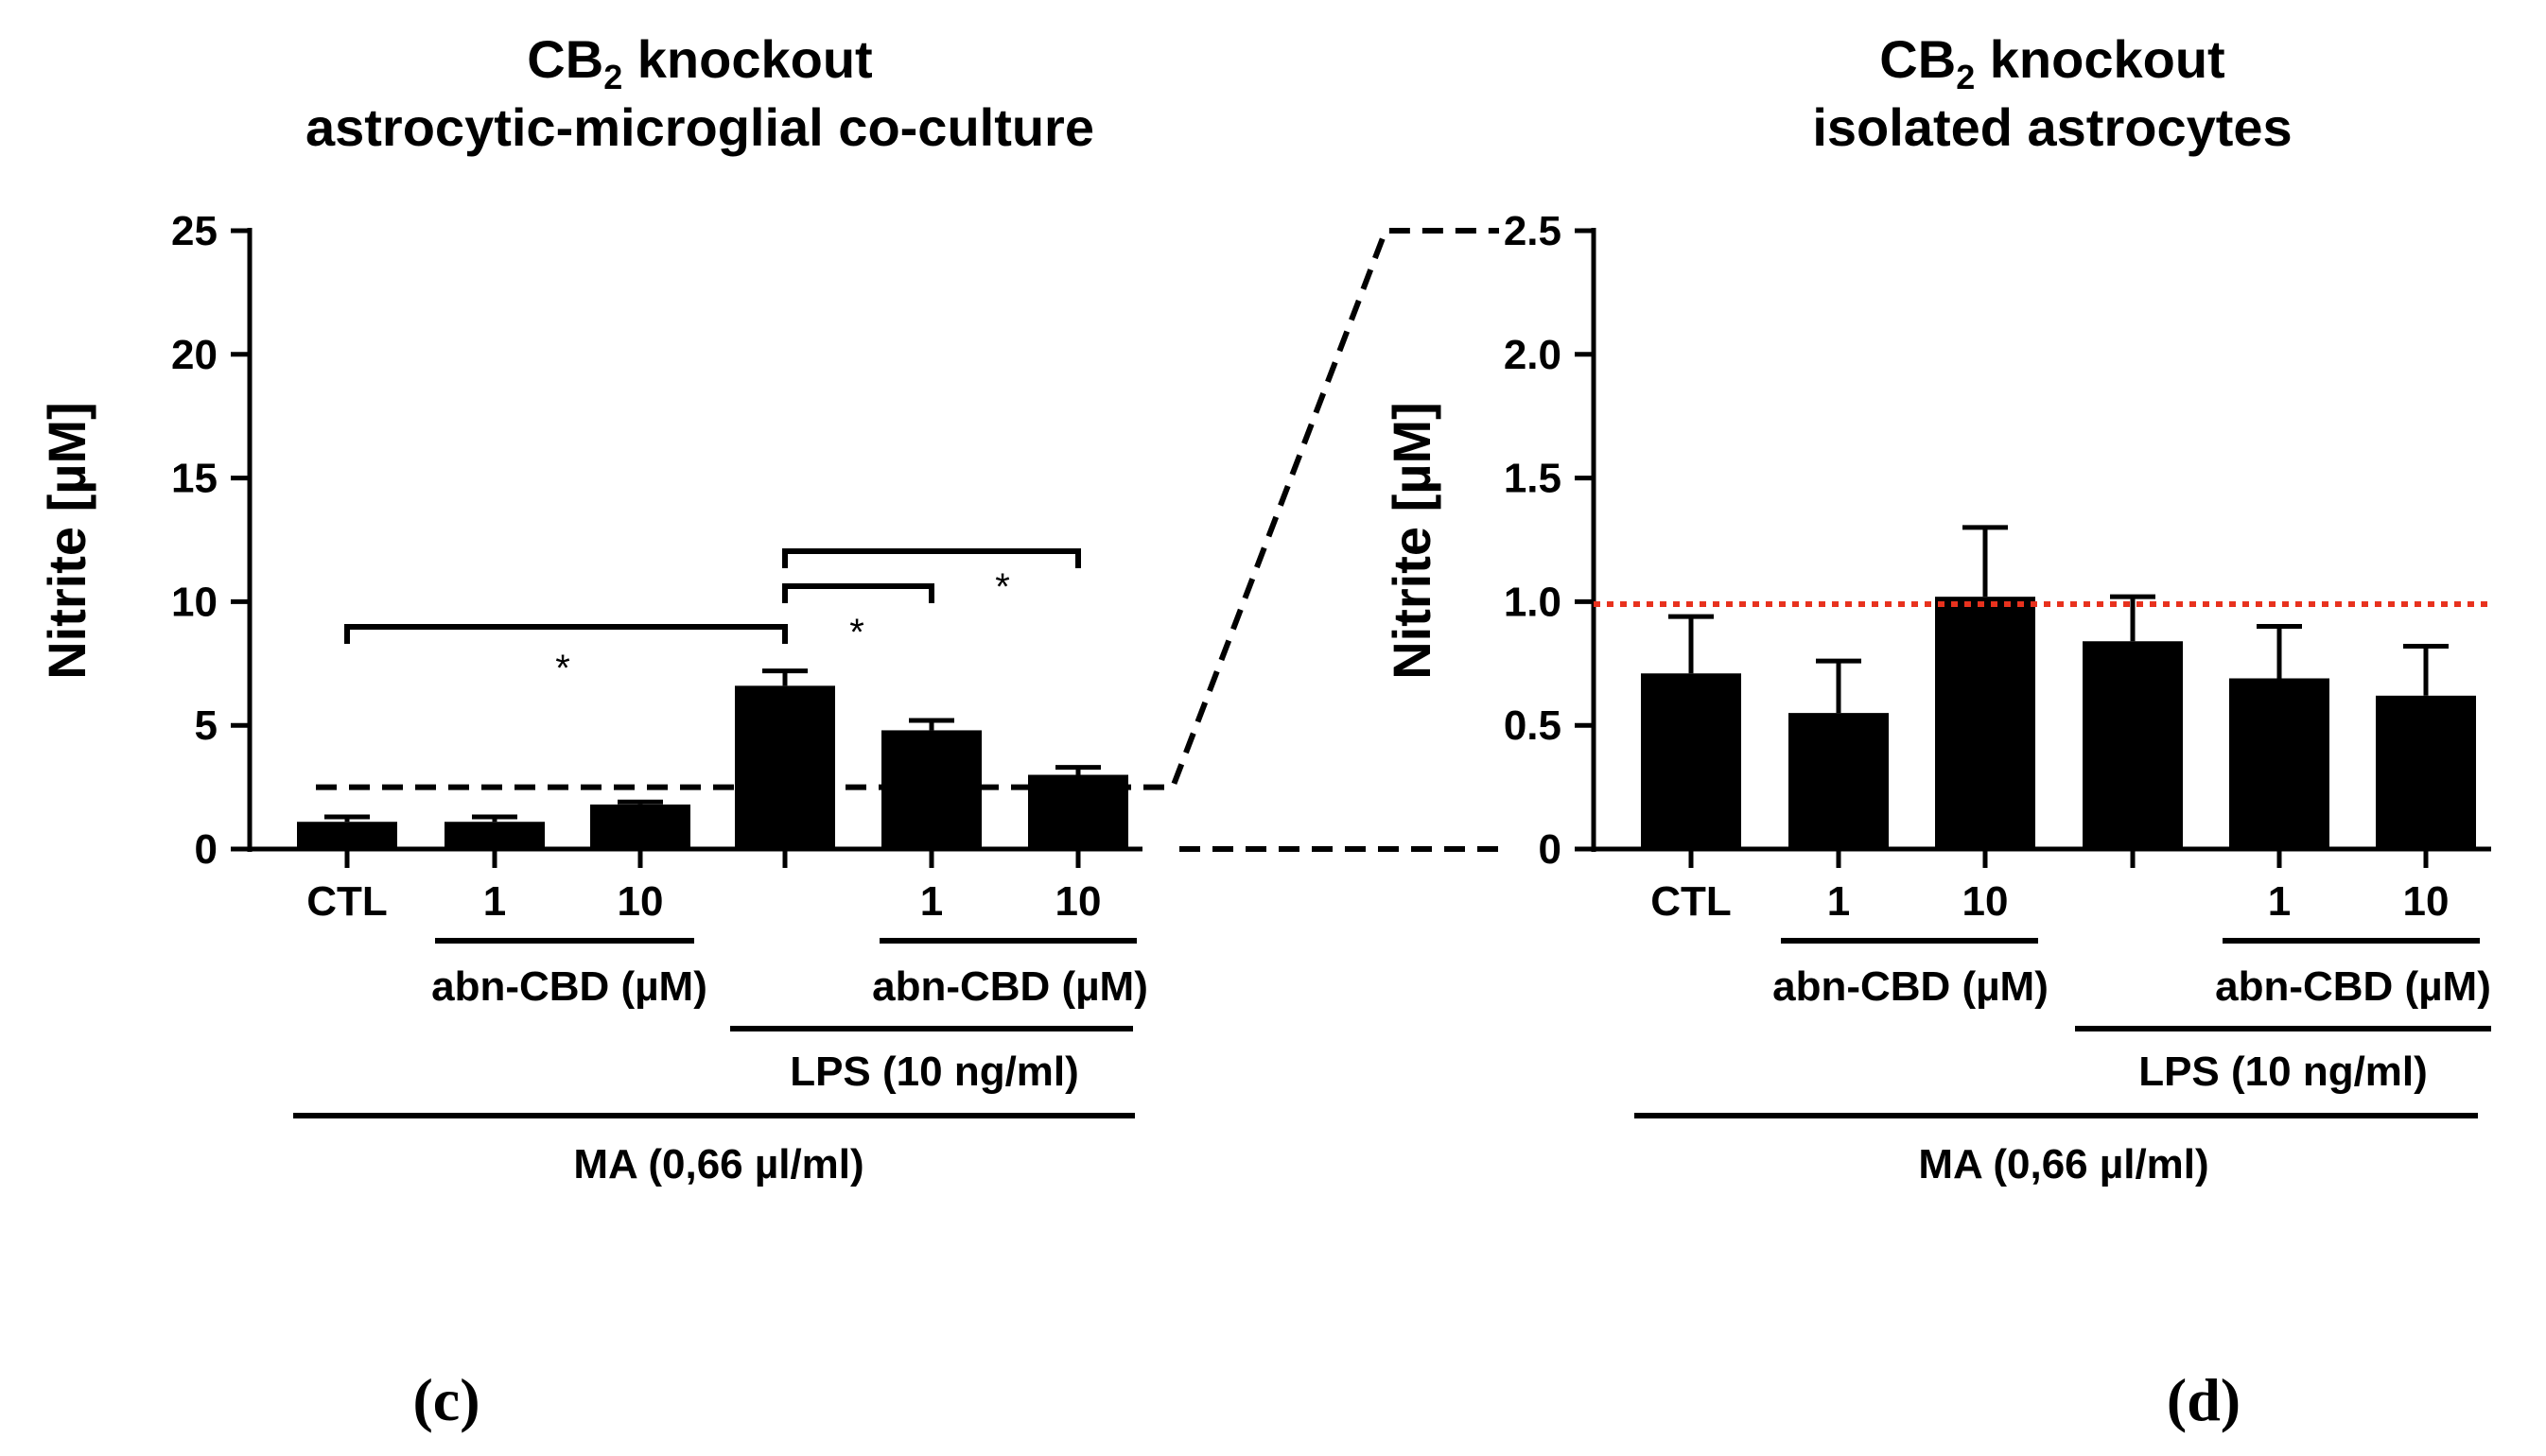  I want to click on y-tick-label-c: 20, so click(194, 355).